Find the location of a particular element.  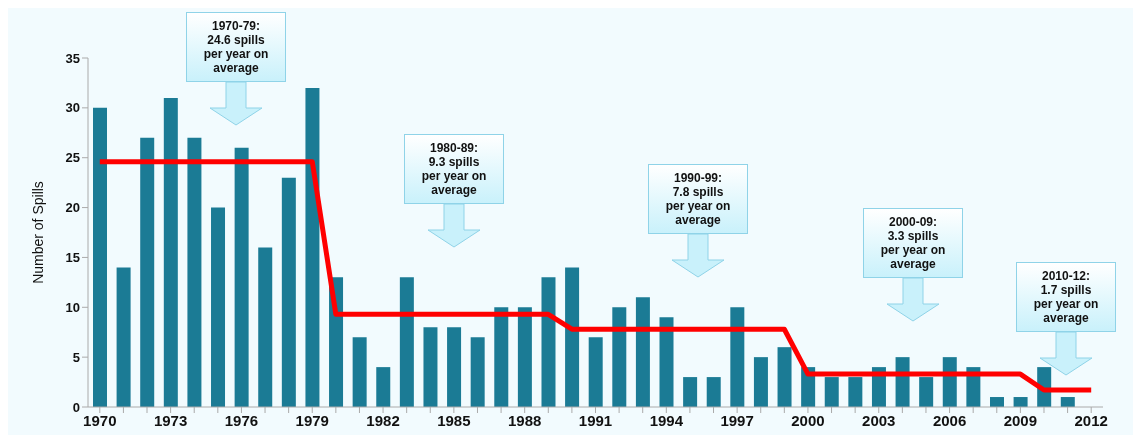

x-tick-label: 2006 is located at coordinates (949, 420).